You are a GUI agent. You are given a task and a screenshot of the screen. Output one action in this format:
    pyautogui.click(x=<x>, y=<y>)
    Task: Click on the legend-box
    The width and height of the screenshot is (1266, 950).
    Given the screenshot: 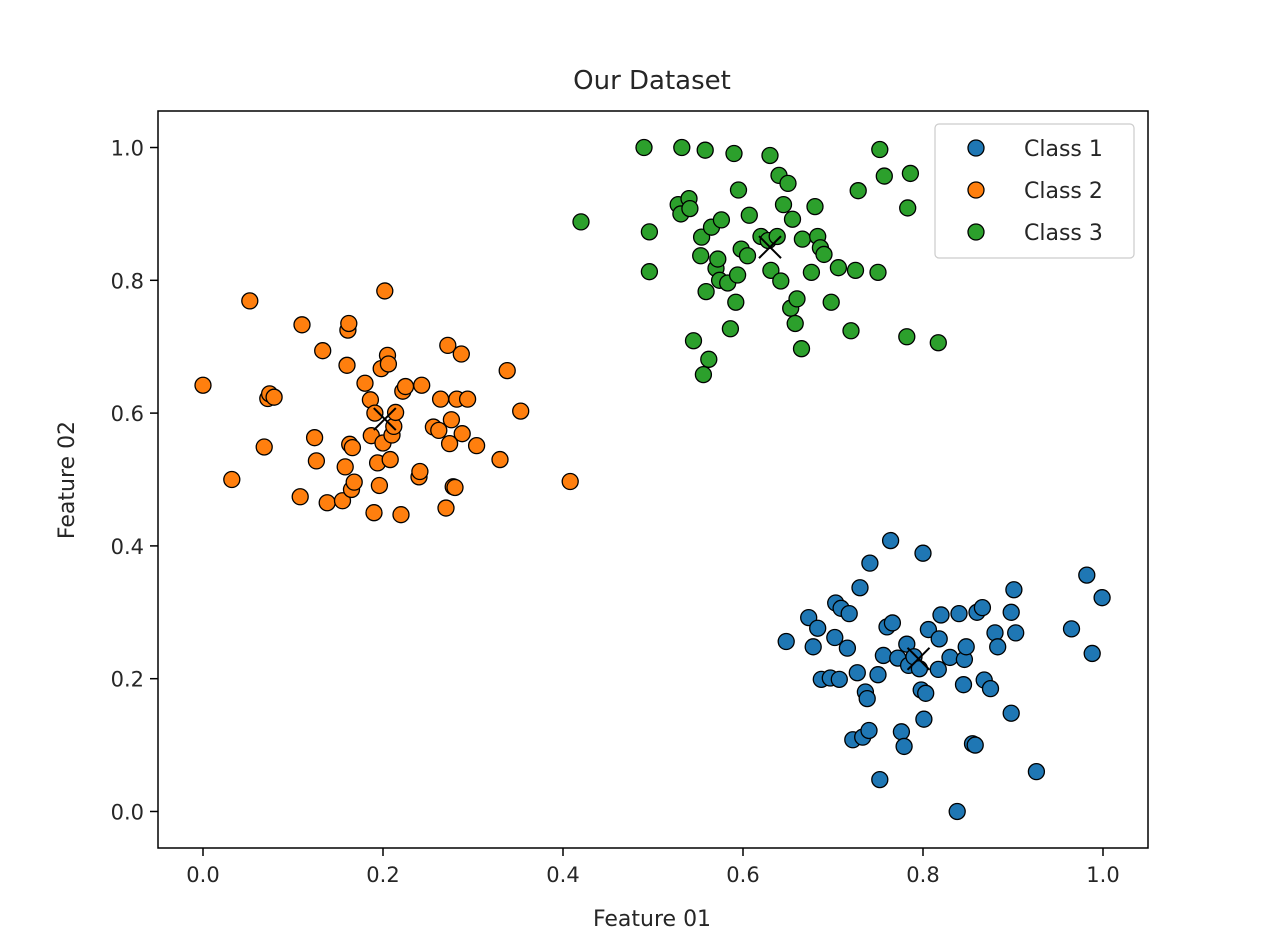 What is the action you would take?
    pyautogui.click(x=1034, y=191)
    